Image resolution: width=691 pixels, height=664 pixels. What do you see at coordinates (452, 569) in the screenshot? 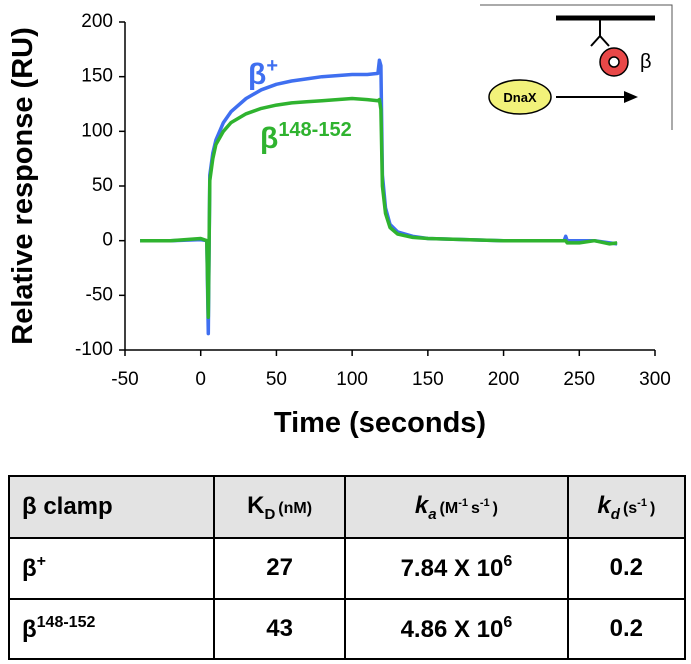
I see `cell-text: 7.84 X 10` at bounding box center [452, 569].